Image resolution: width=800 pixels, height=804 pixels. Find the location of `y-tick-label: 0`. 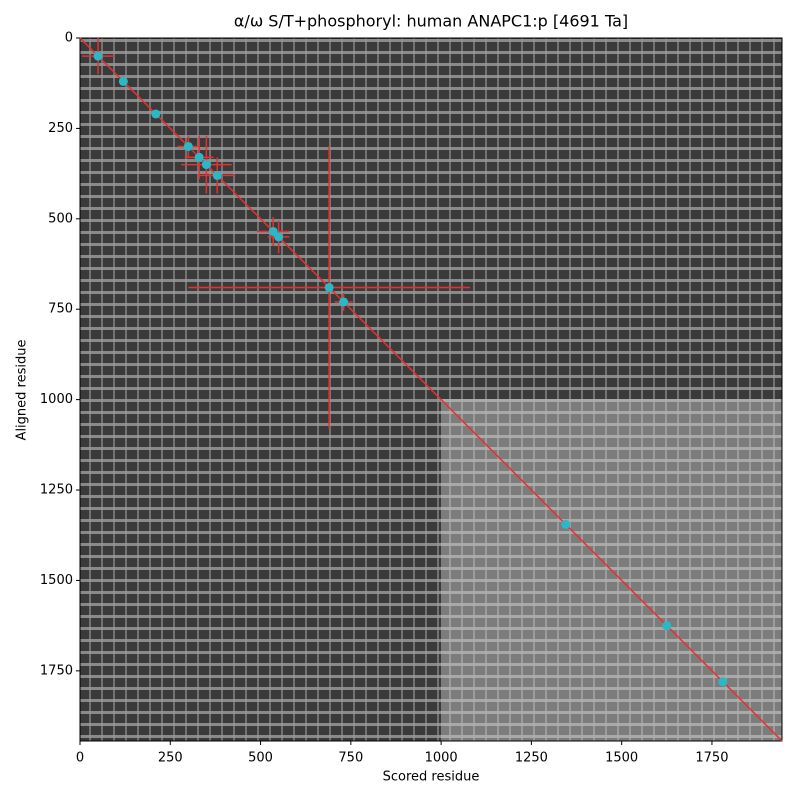

y-tick-label: 0 is located at coordinates (69, 38).